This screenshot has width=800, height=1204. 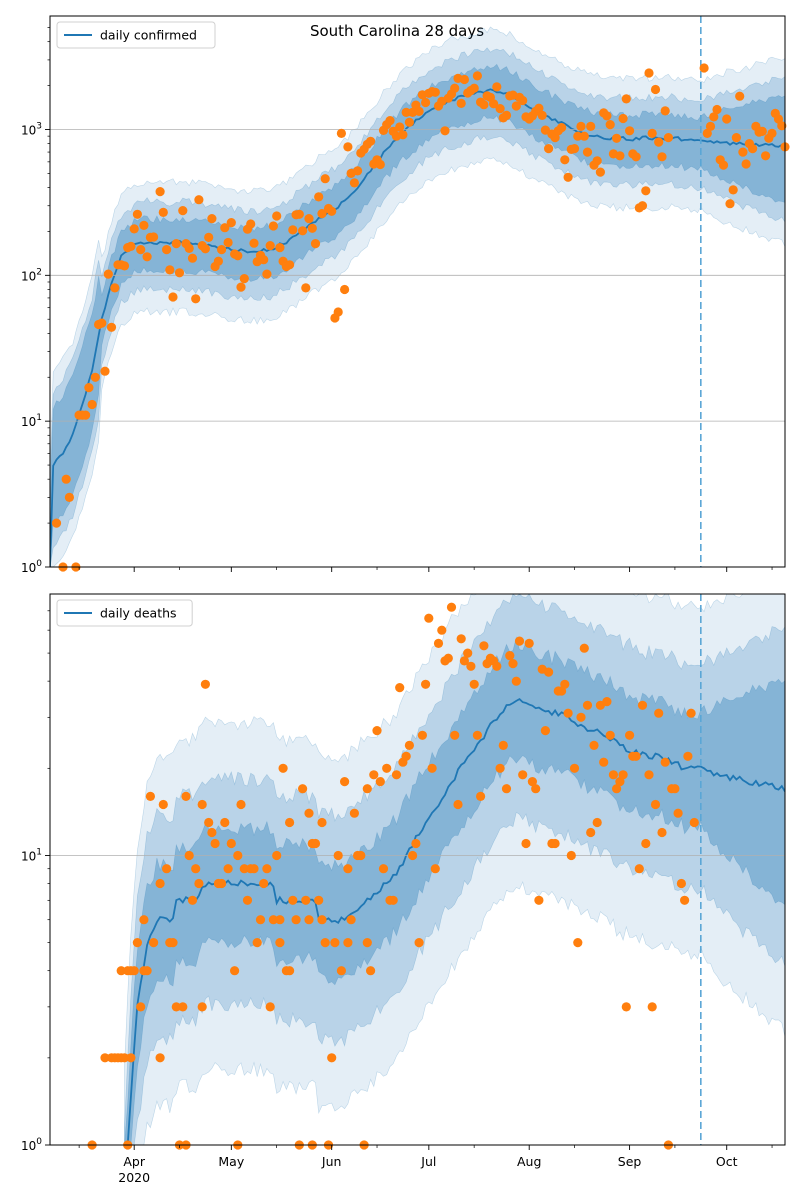 What do you see at coordinates (425, 569) in the screenshot?
I see `x-axis` at bounding box center [425, 569].